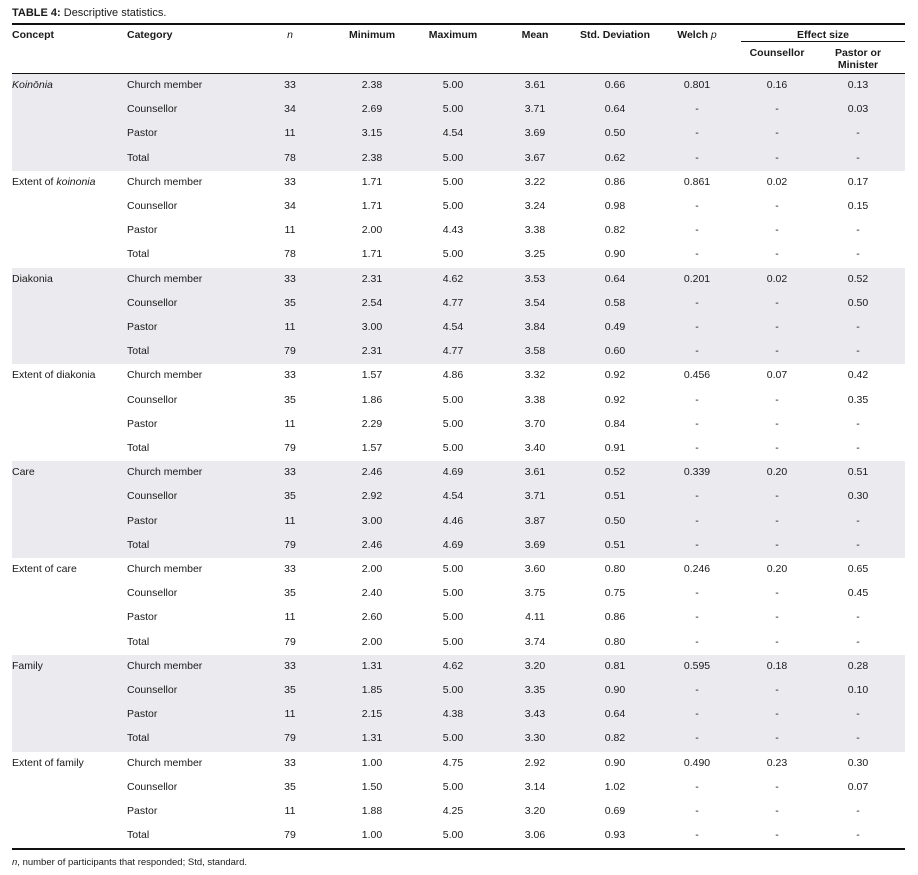  I want to click on header-mean: Mean, so click(535, 35).